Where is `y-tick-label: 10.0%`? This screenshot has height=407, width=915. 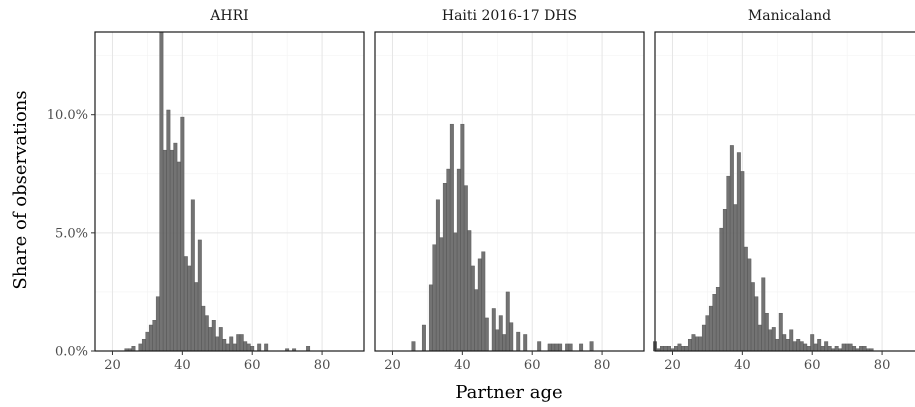
y-tick-label: 10.0% is located at coordinates (67, 115).